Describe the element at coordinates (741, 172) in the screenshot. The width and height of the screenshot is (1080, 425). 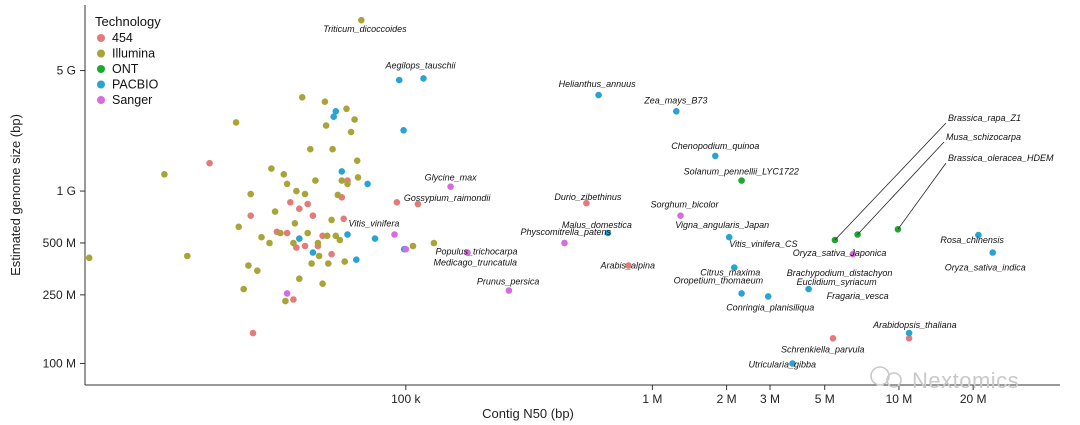
I see `point-label: Solanum_pennellii_LYC1722` at that location.